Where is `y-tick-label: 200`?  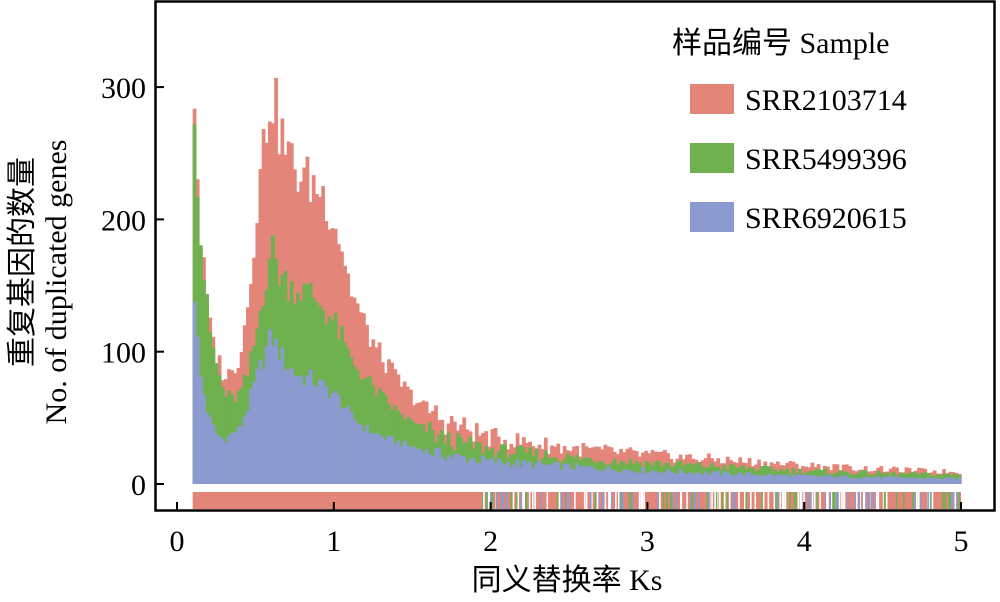 y-tick-label: 200 is located at coordinates (123, 220).